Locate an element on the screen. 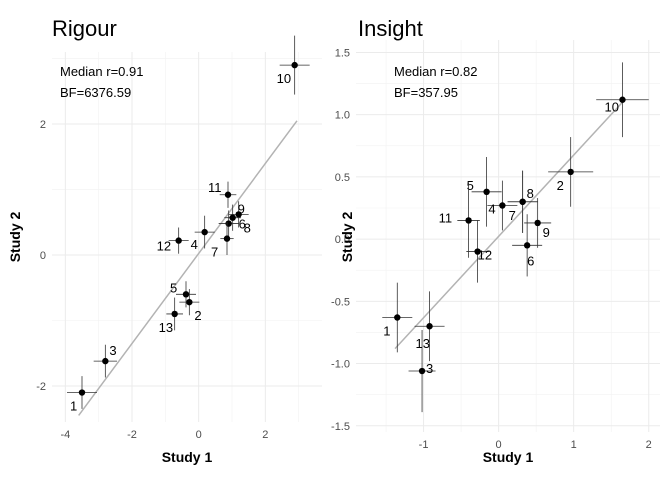 This screenshot has height=485, width=672. y-tick-label: -2 is located at coordinates (41, 387).